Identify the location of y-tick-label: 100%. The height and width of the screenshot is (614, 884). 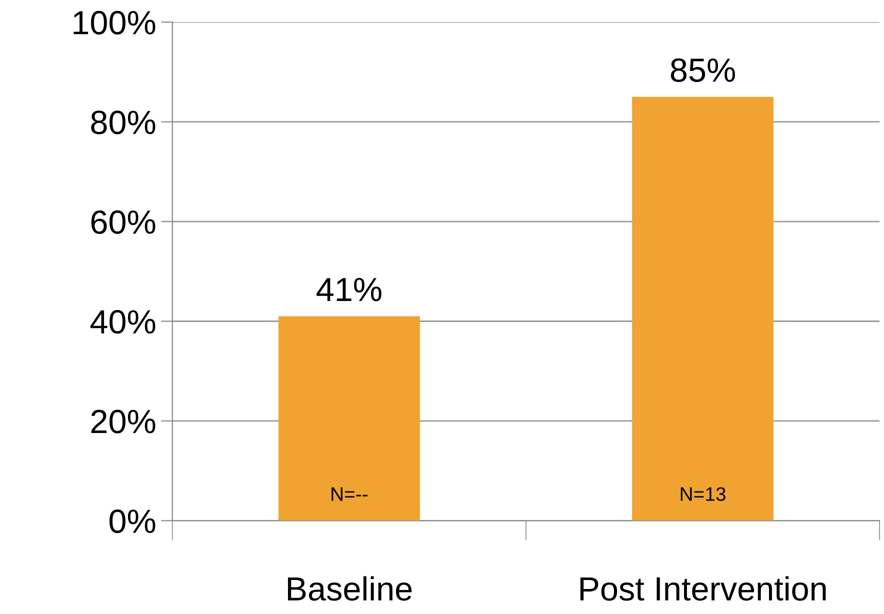
(115, 22).